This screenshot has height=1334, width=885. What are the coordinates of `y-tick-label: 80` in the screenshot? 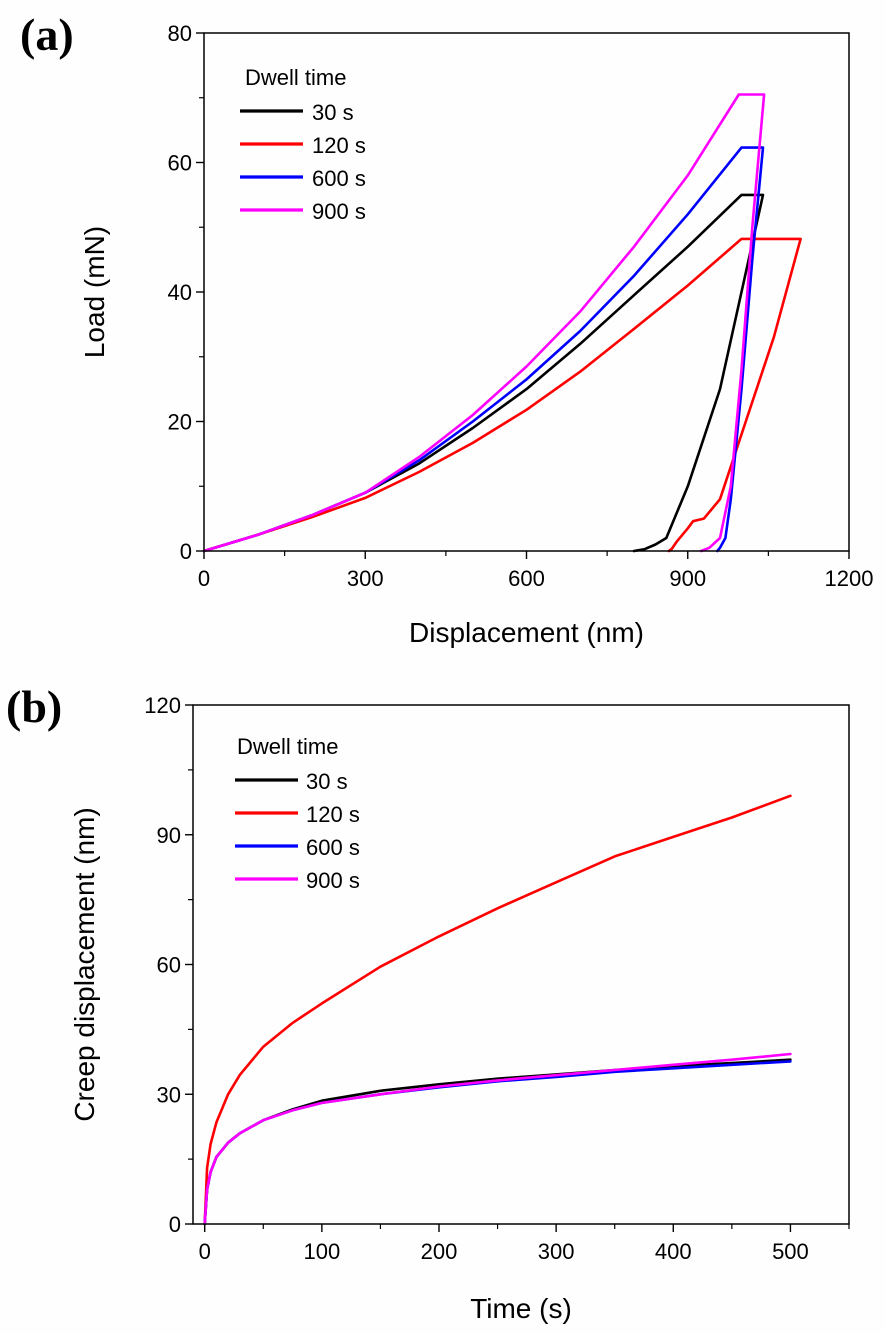 It's located at (180, 33).